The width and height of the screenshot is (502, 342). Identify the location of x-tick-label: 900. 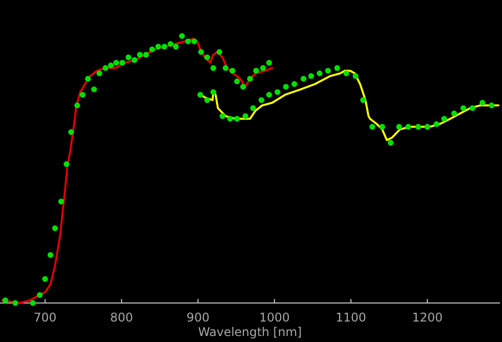
(198, 317).